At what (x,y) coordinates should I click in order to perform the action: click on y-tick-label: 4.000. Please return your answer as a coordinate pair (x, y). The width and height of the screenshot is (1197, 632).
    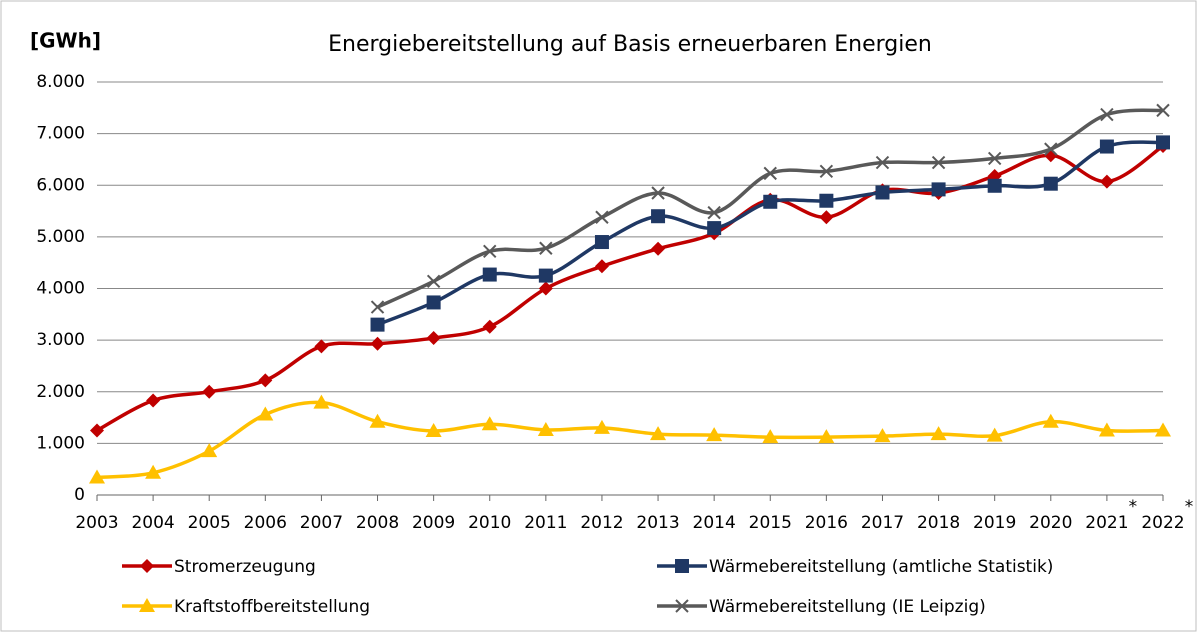
    Looking at the image, I should click on (60, 289).